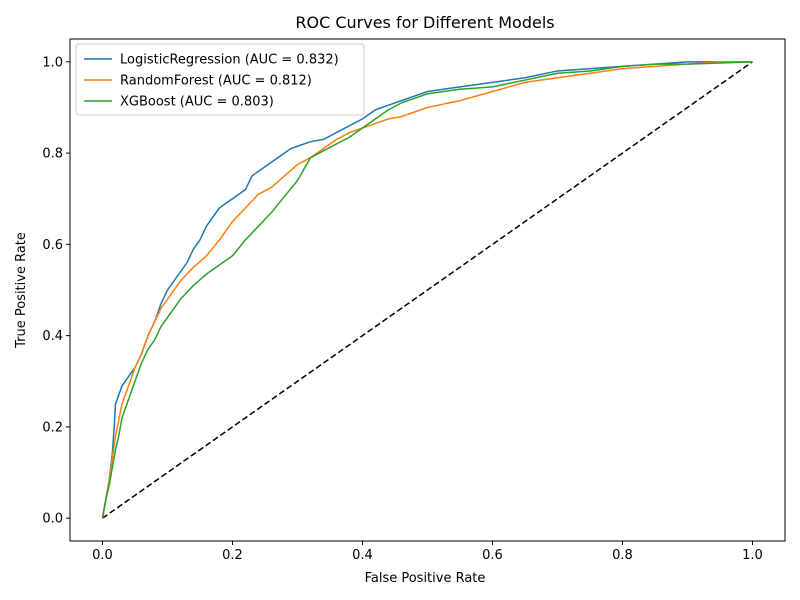 This screenshot has height=600, width=800. I want to click on y-tick-label: 0.6, so click(52, 245).